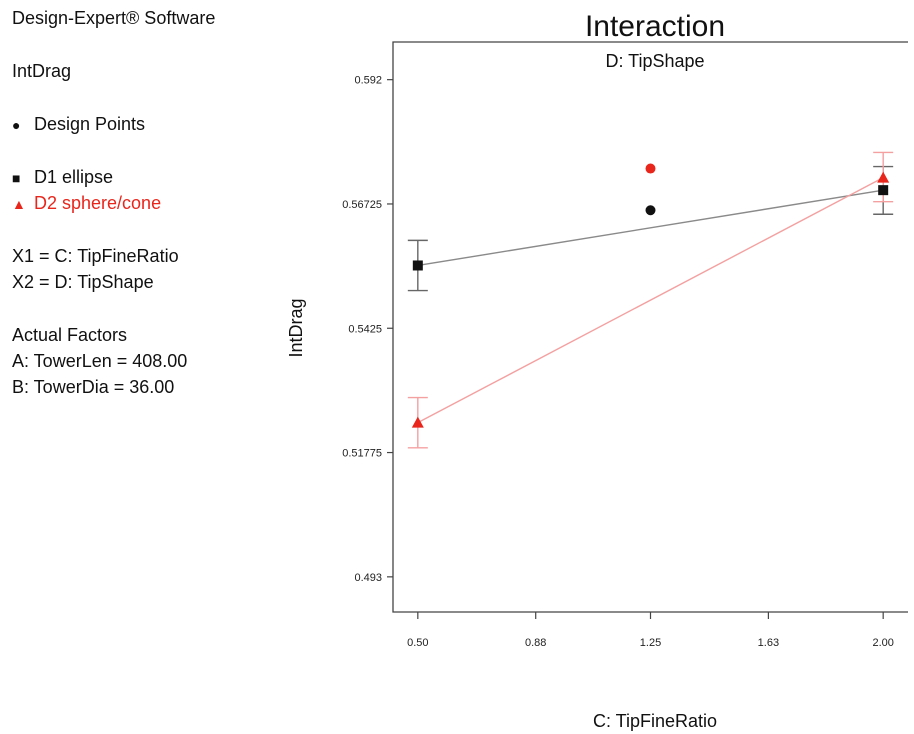 The image size is (914, 734). I want to click on x-tick-label: 2.00, so click(882, 643).